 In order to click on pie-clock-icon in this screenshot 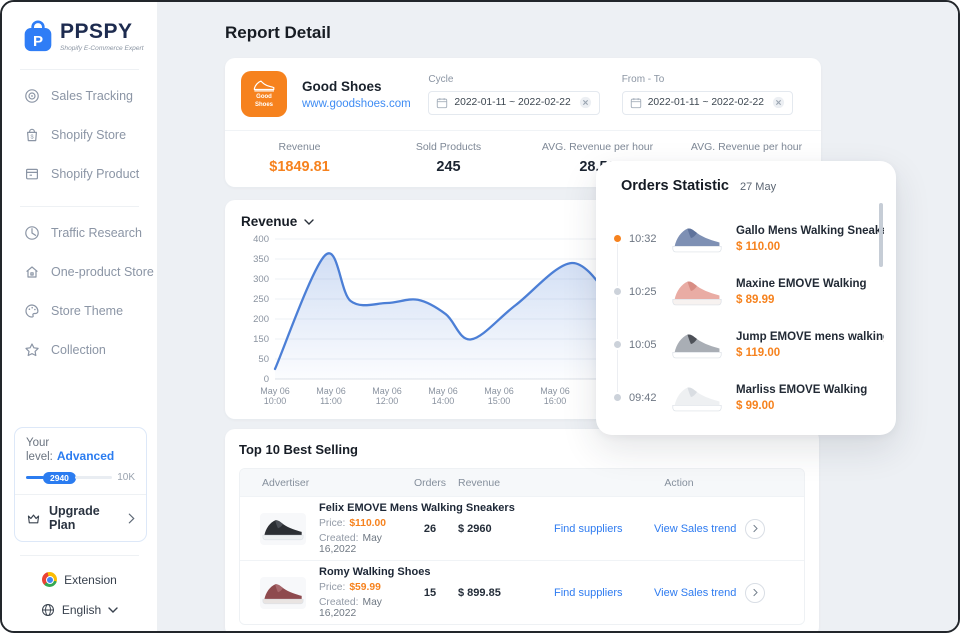, I will do `click(32, 233)`.